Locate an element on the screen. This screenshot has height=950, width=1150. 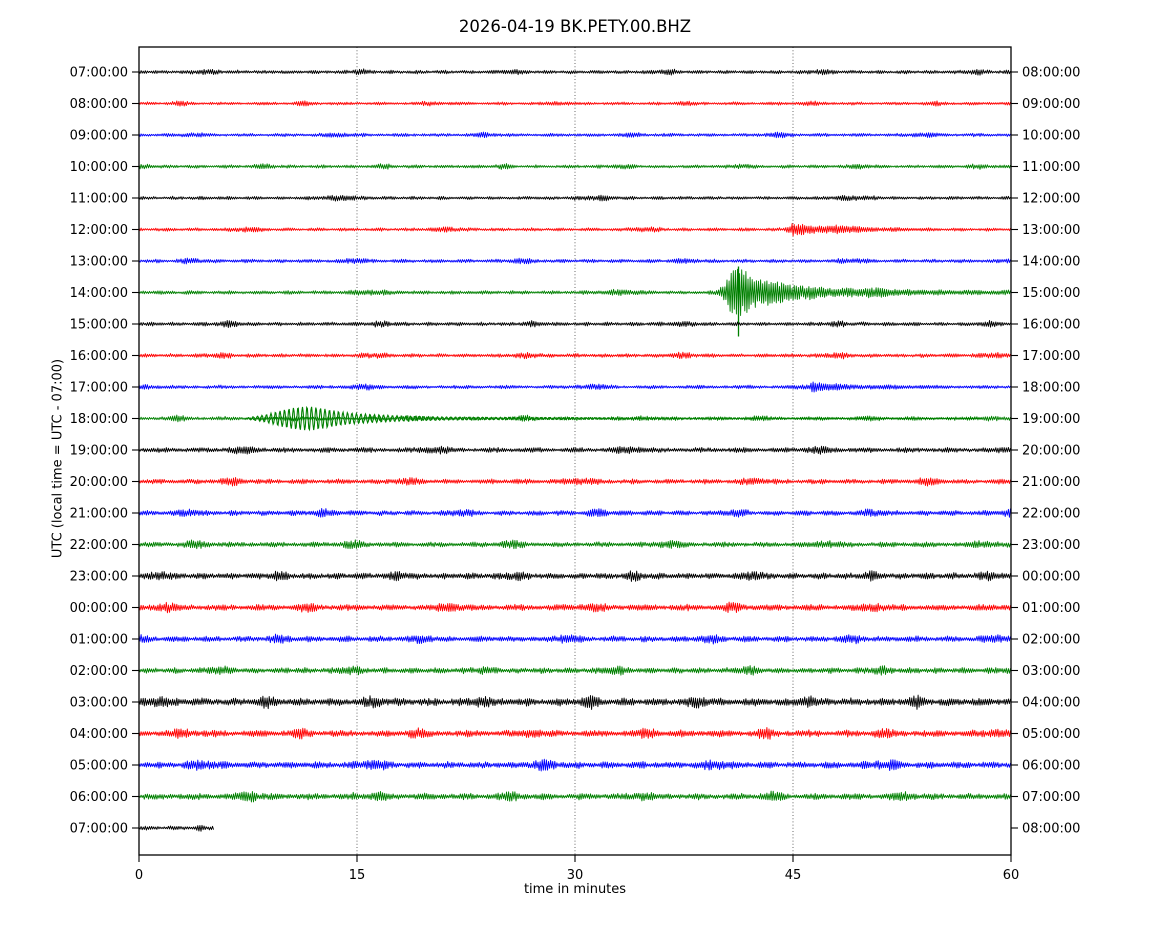
row-label-local: 14:00:00 is located at coordinates (1051, 262).